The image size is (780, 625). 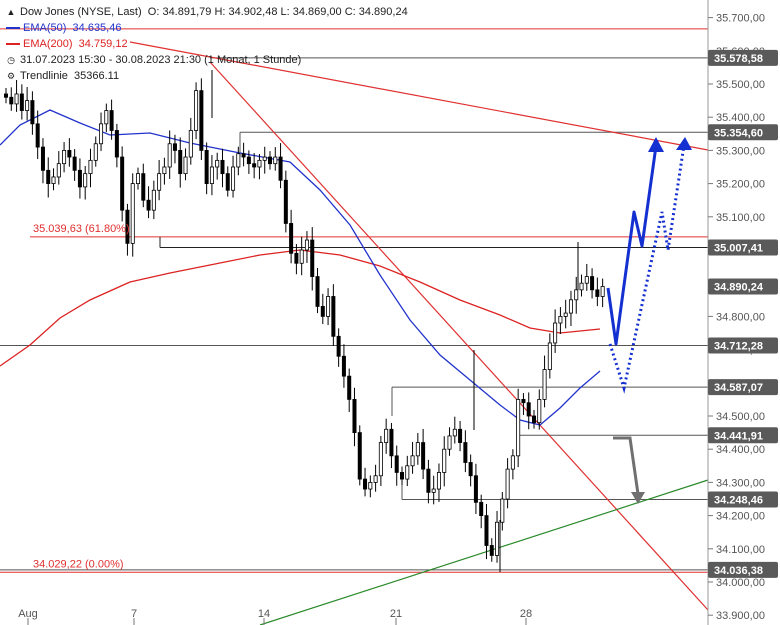 I want to click on trendline-label: Trendlinie, so click(x=44, y=76).